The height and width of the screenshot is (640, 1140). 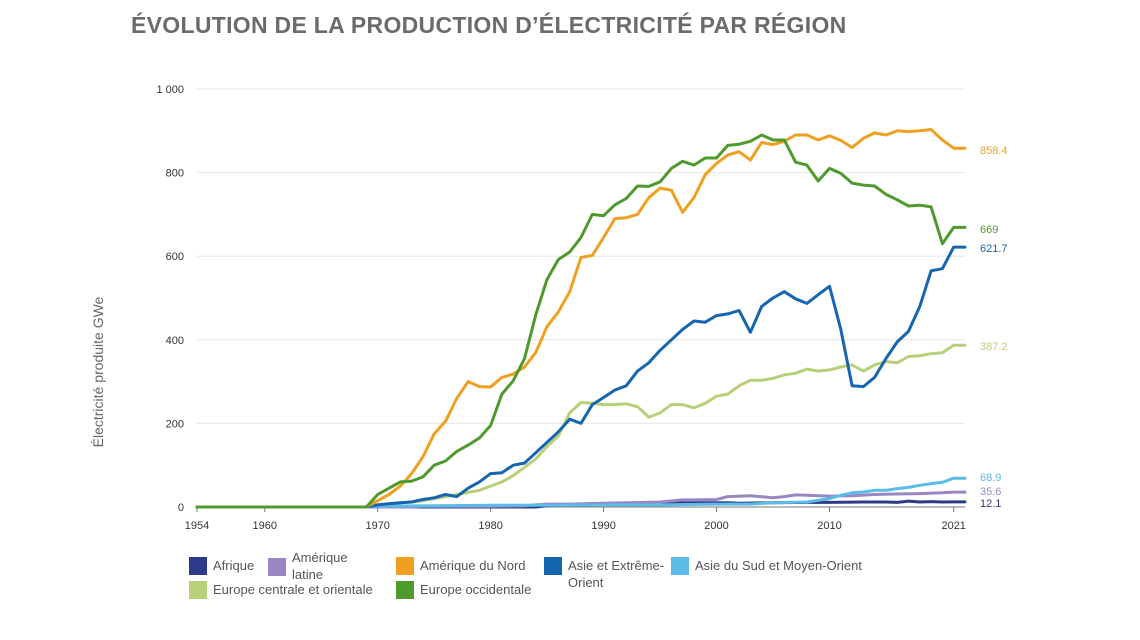 I want to click on x-tick-label: 1954, so click(x=197, y=526).